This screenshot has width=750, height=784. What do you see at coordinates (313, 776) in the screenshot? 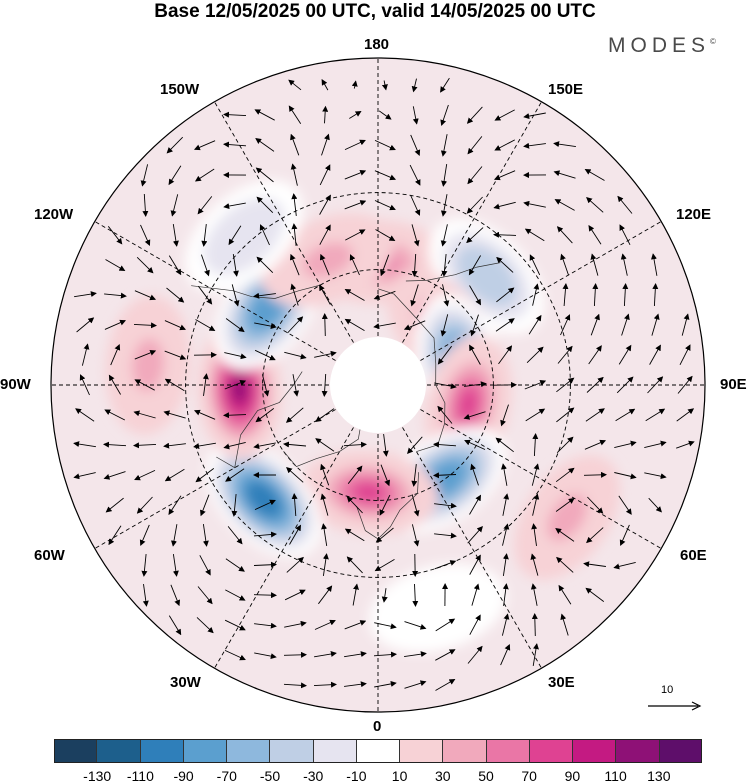
I see `colorbar-tick-label-5: -30` at bounding box center [313, 776].